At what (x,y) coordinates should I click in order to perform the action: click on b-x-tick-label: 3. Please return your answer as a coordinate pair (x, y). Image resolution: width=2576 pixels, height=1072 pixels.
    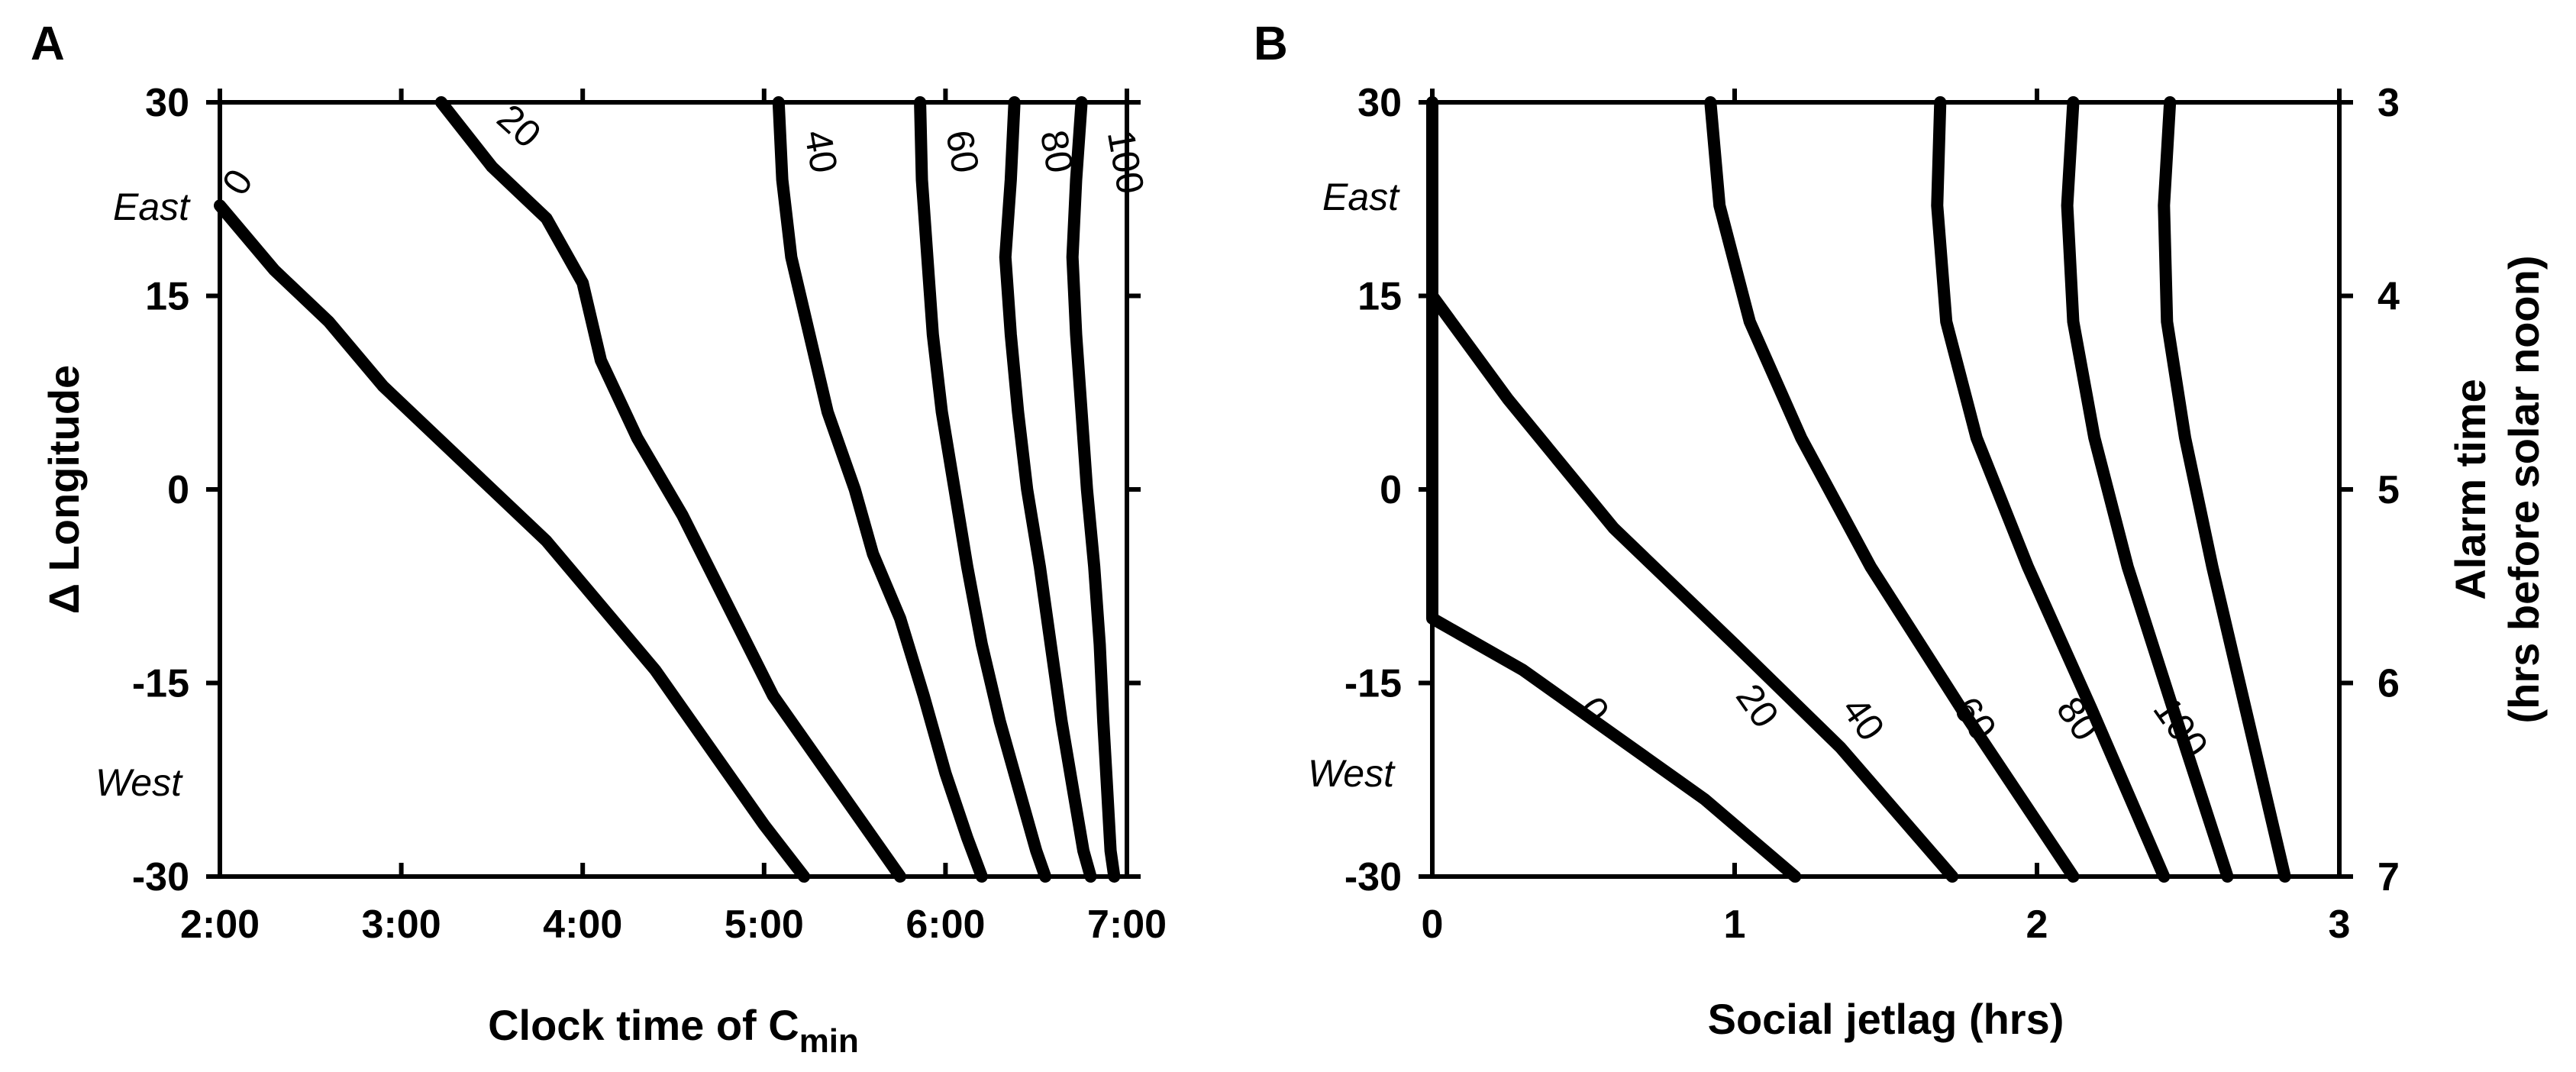
    Looking at the image, I should click on (2340, 924).